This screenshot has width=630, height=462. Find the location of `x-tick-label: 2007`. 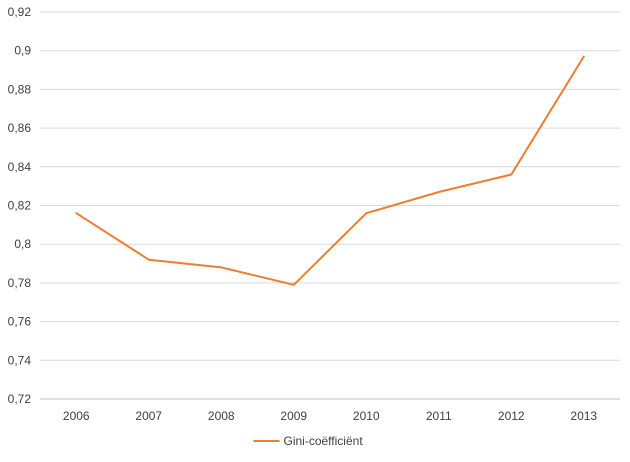

x-tick-label: 2007 is located at coordinates (148, 416).